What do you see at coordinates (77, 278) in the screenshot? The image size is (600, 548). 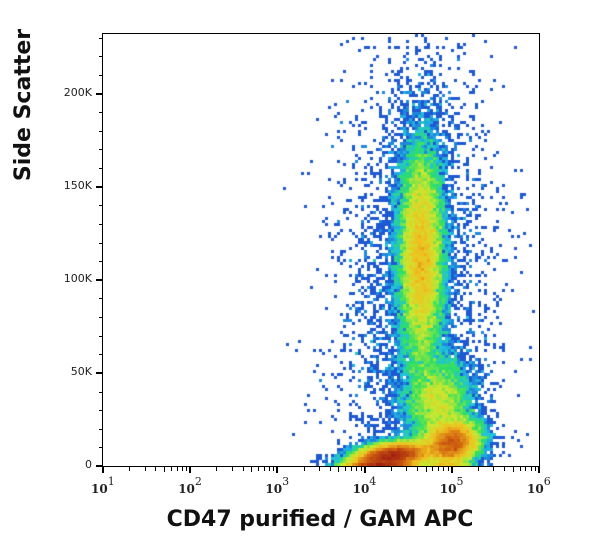 I see `y-tick-label: 100K` at bounding box center [77, 278].